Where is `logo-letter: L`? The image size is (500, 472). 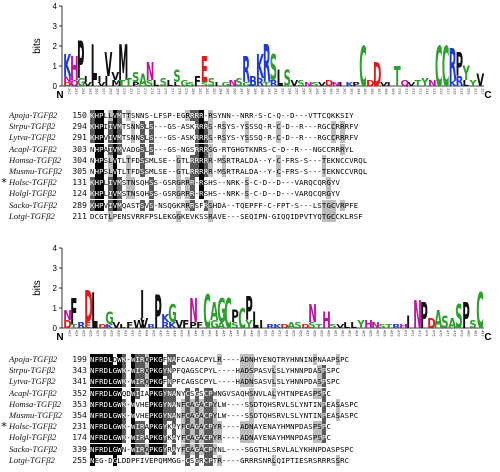 logo-letter: L is located at coordinates (94, 64).